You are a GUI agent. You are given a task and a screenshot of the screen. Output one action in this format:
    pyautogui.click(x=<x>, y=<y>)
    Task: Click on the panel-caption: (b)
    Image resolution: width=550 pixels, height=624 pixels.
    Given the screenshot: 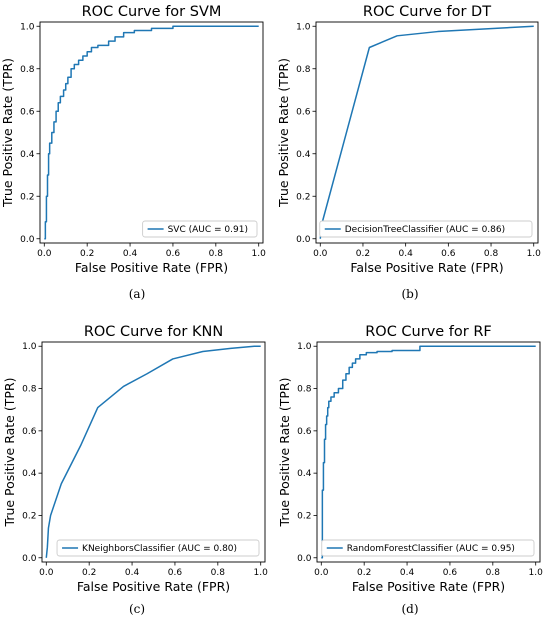 What is the action you would take?
    pyautogui.click(x=409, y=294)
    